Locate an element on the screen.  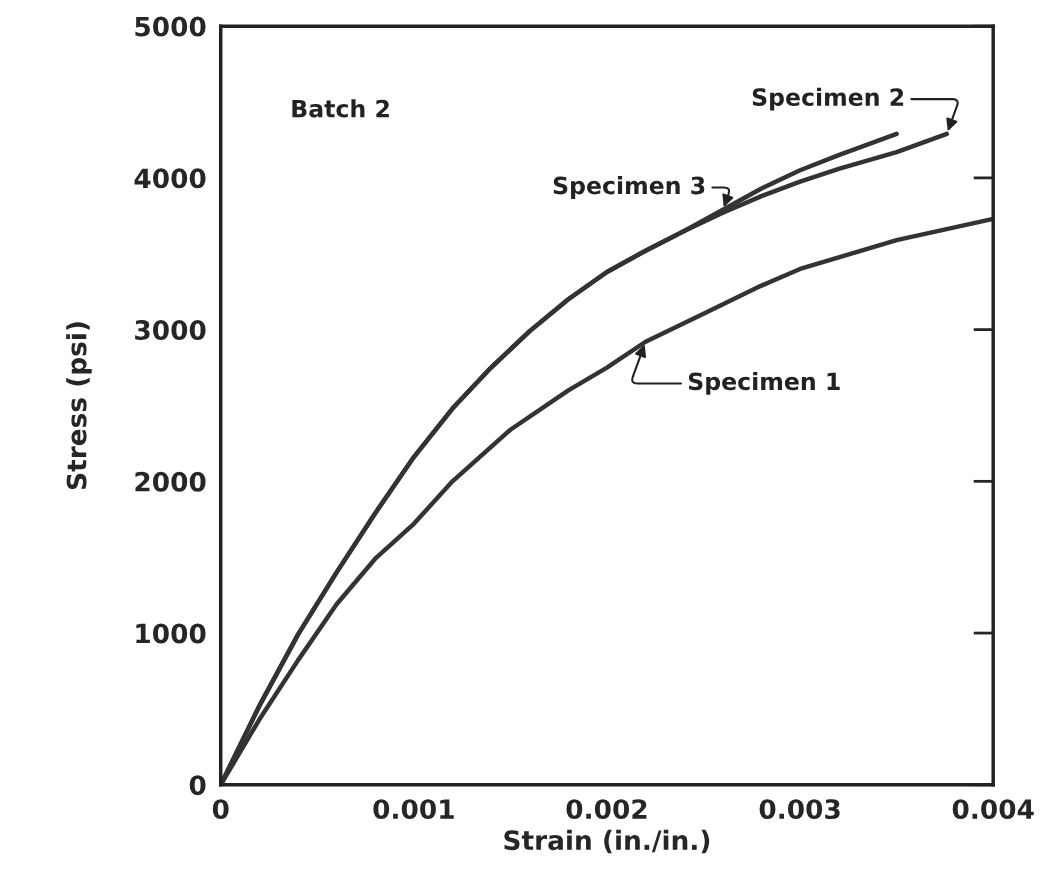
x-tick-label: 0.002 is located at coordinates (606, 809).